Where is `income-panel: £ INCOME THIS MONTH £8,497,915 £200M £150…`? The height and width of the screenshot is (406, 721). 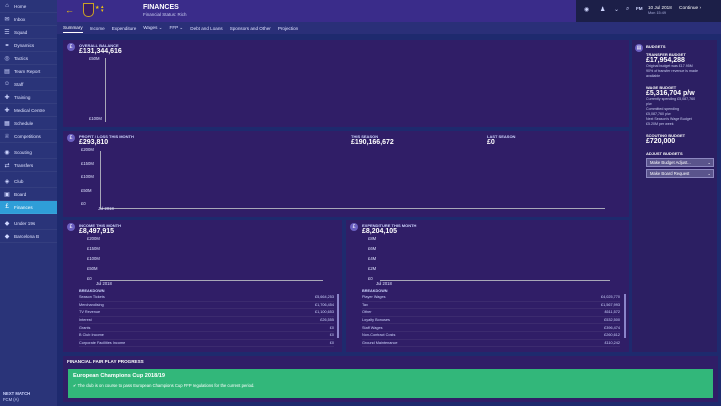 income-panel: £ INCOME THIS MONTH £8,497,915 £200M £150… is located at coordinates (202, 286).